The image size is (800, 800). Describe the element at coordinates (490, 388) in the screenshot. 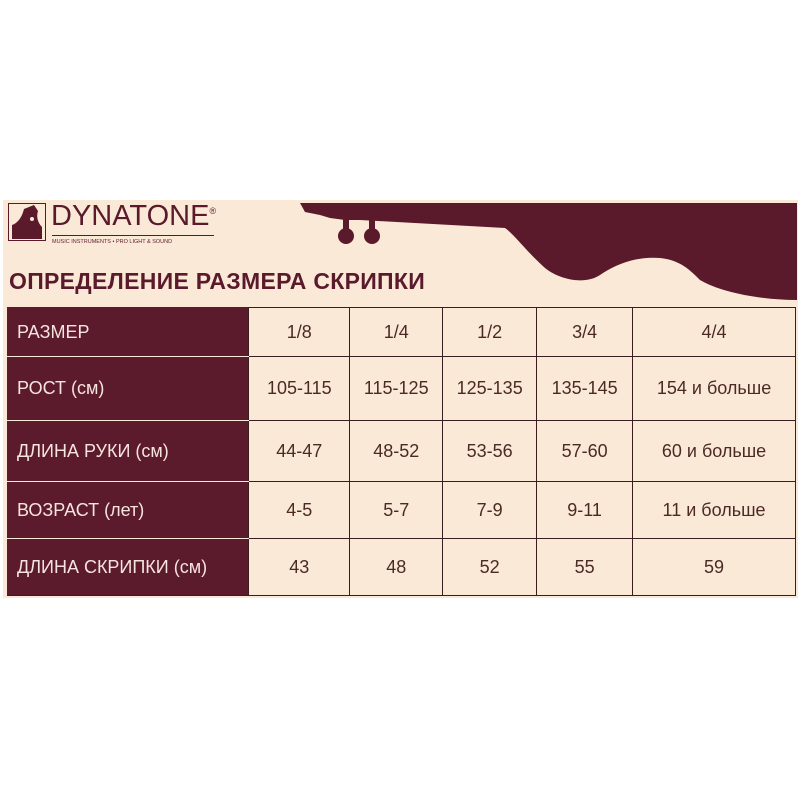

I see `table-cell: 125-135` at that location.